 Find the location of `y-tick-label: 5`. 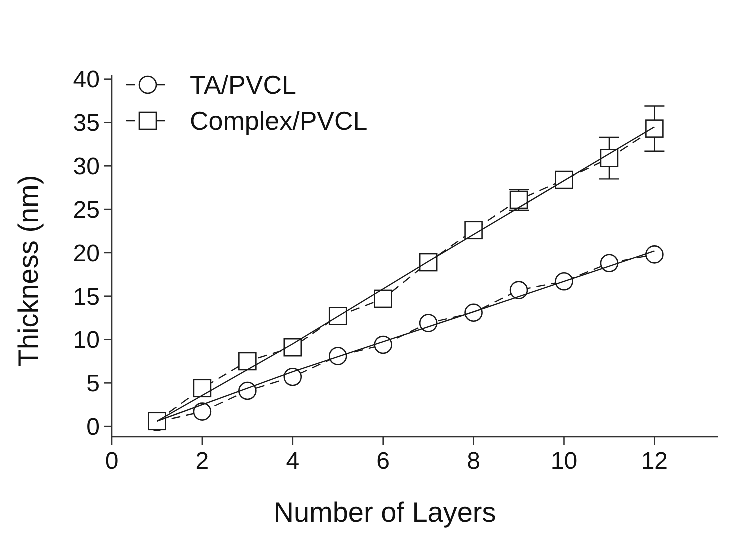

y-tick-label: 5 is located at coordinates (93, 384).